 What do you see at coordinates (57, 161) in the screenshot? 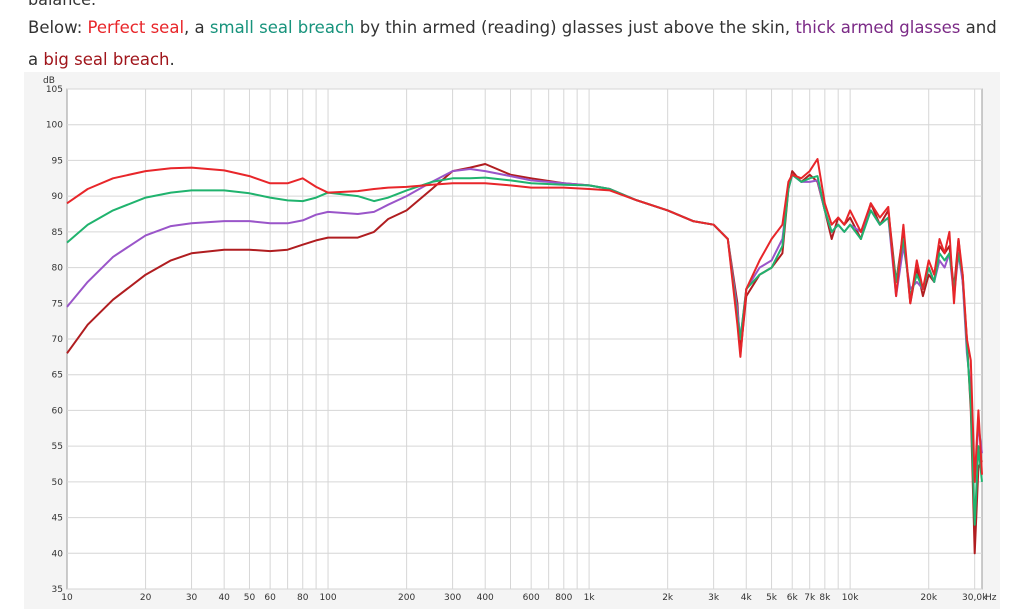
I see `y-tick-label: 95` at bounding box center [57, 161].